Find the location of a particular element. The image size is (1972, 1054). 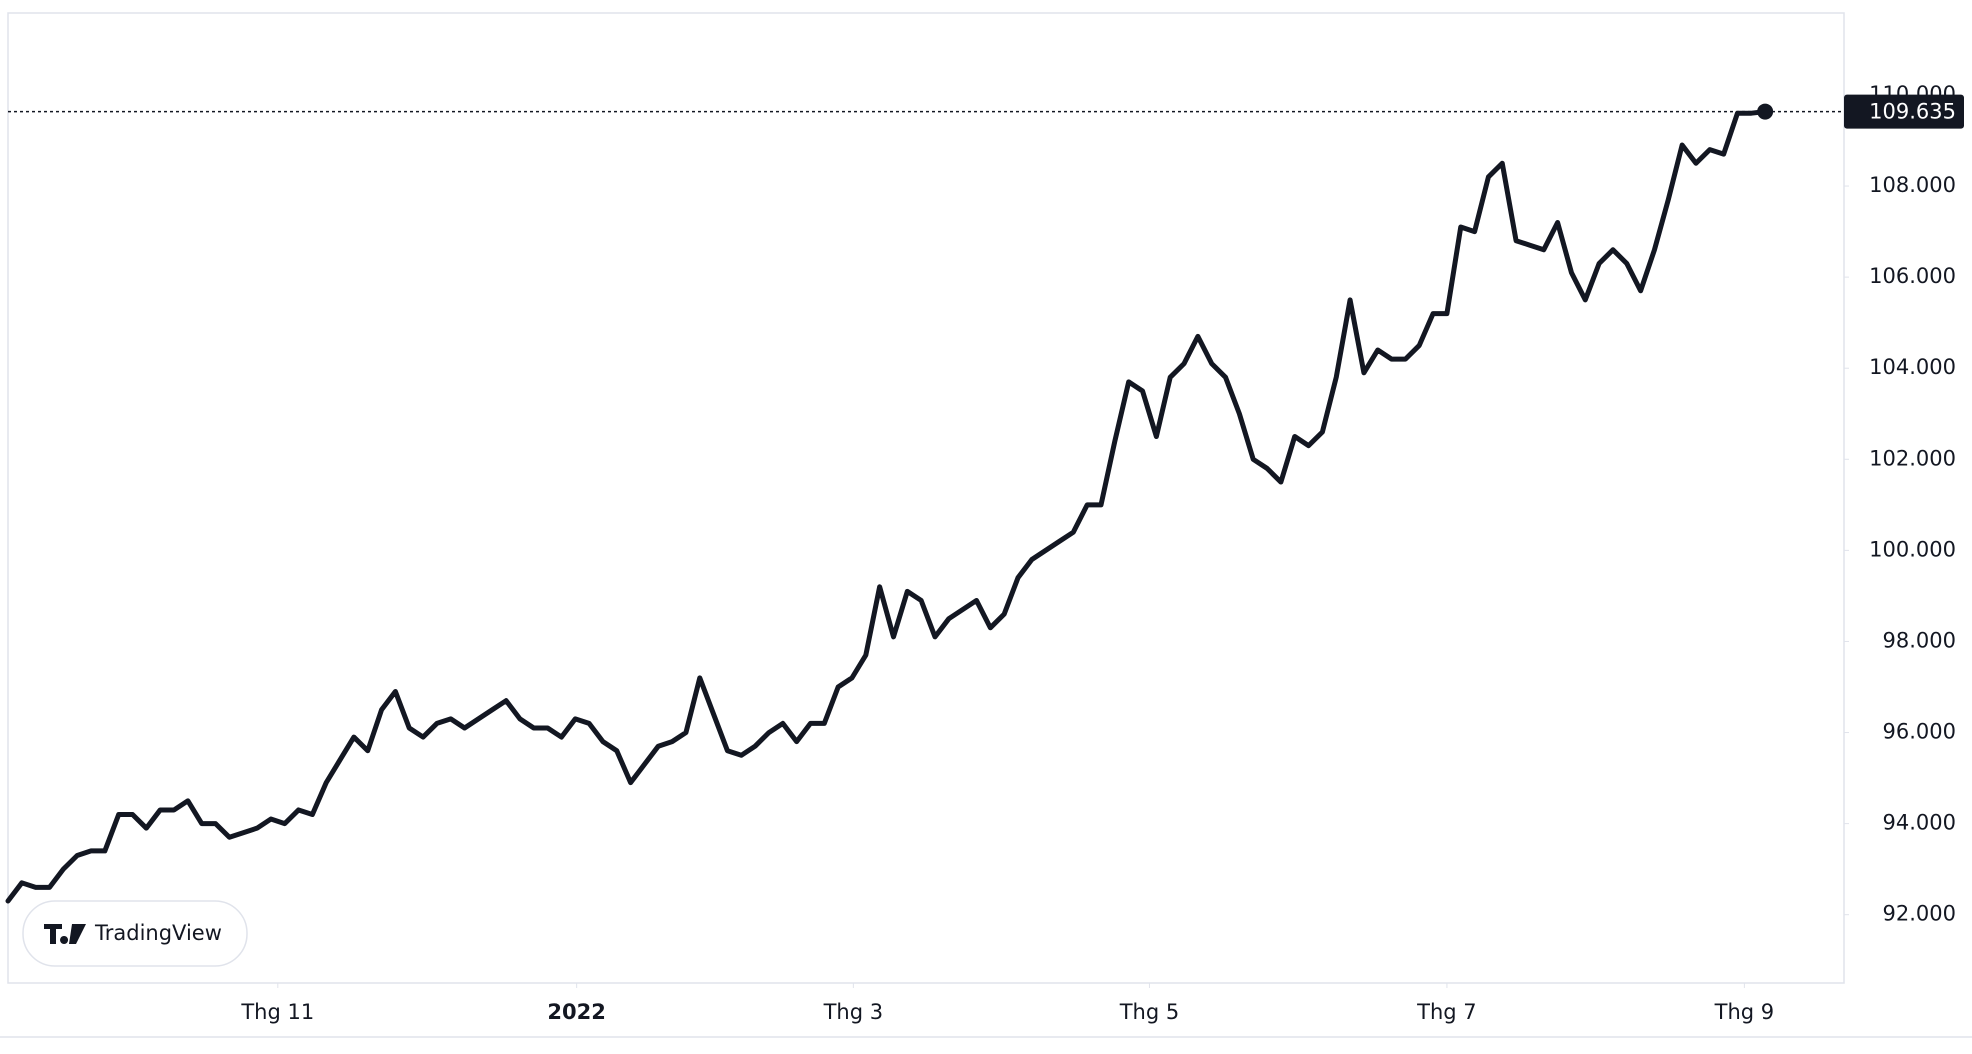

x-tick-label: Thg 3 is located at coordinates (853, 1012).